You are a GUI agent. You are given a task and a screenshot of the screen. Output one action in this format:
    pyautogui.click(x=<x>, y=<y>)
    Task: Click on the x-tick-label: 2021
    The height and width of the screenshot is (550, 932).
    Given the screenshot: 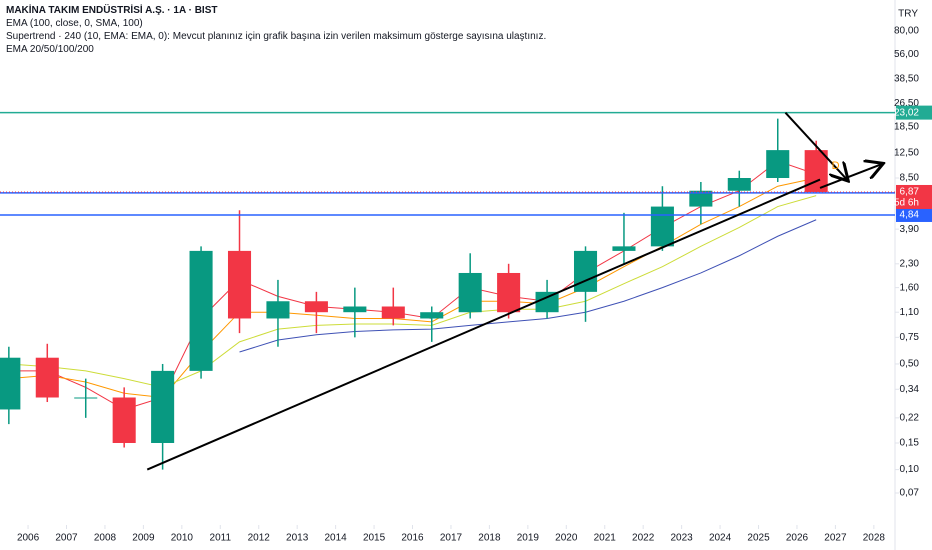 What is the action you would take?
    pyautogui.click(x=605, y=538)
    